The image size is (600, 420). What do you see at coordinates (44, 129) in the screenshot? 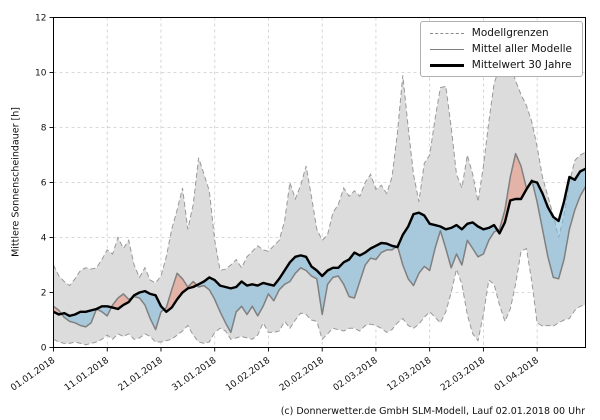
I see `y-tick-label: 8` at bounding box center [44, 129].